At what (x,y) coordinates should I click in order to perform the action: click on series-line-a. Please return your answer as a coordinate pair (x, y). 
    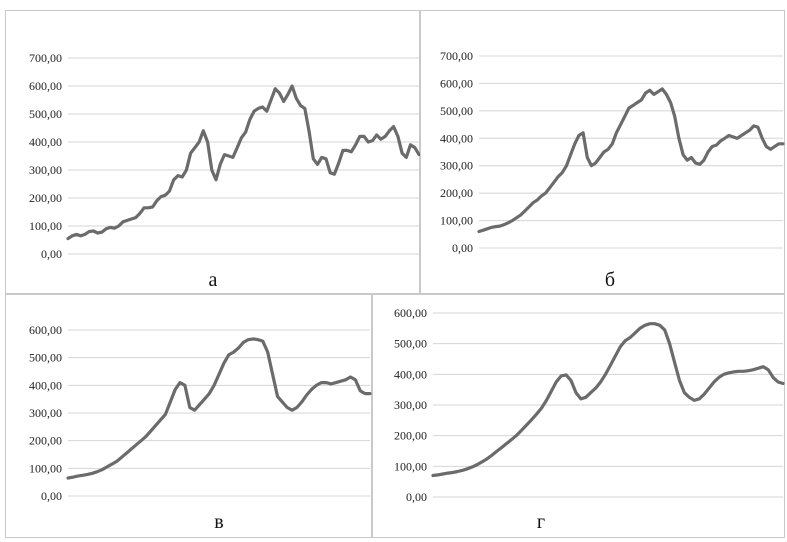
    Looking at the image, I should click on (243, 162).